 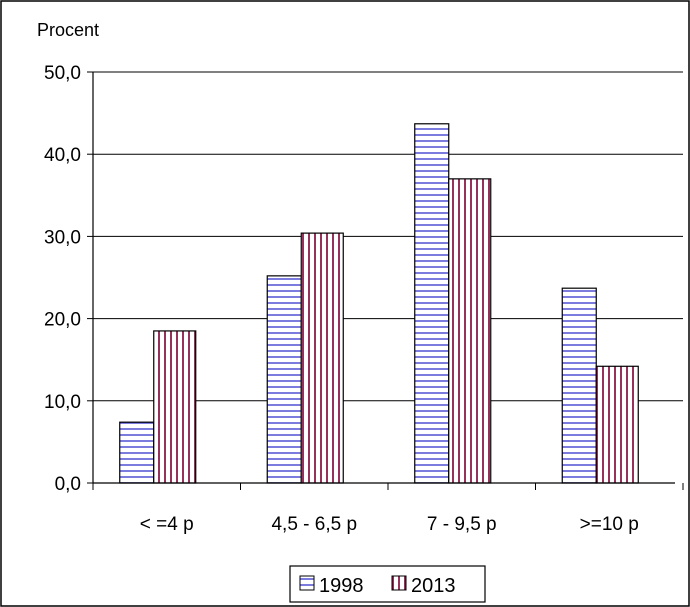 I want to click on x-axis-ticks: < =4 p 4,5 - 6,5 p 7 - 9,5 p >=10 p, so click(x=388, y=509).